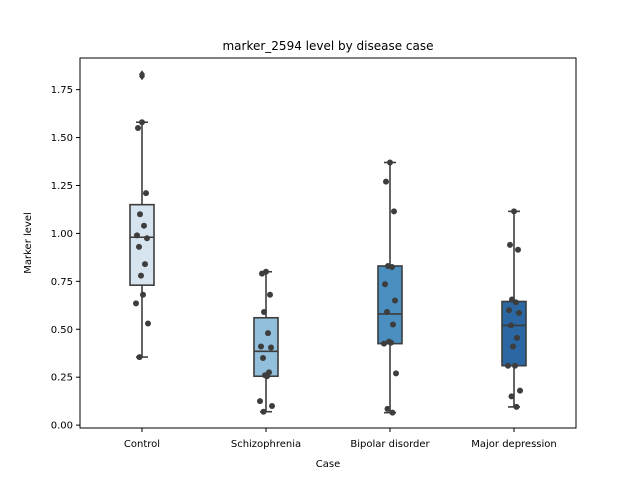 The height and width of the screenshot is (480, 640). Describe the element at coordinates (28, 243) in the screenshot. I see `y-axis-label: Marker level` at that location.